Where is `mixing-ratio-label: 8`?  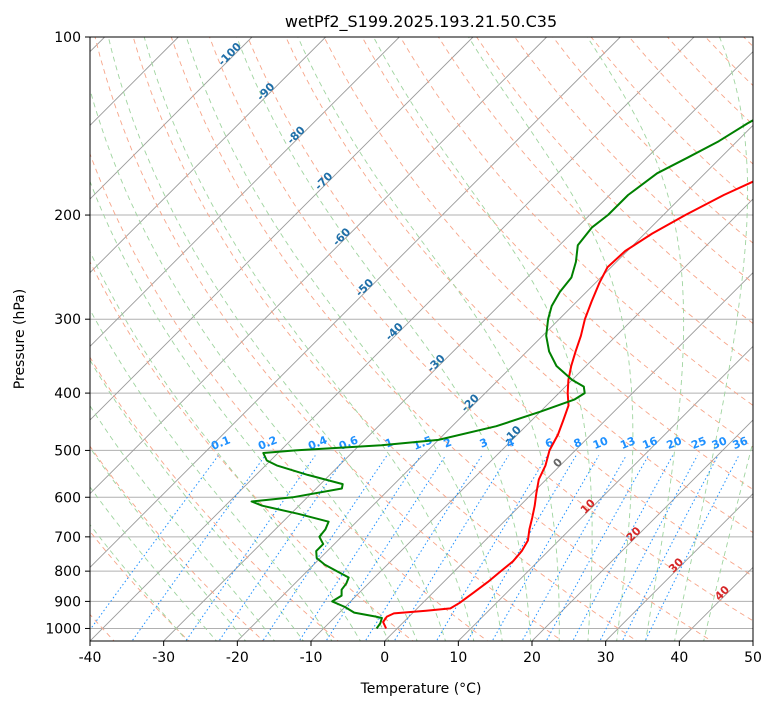 mixing-ratio-label: 8 is located at coordinates (578, 443).